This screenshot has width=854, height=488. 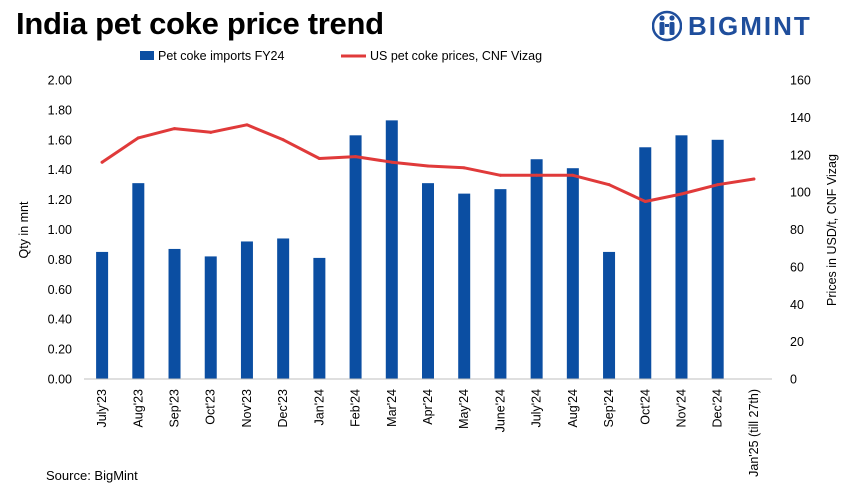 I want to click on legend-label-line: US pet coke prices, CNF Vizag, so click(x=456, y=56).